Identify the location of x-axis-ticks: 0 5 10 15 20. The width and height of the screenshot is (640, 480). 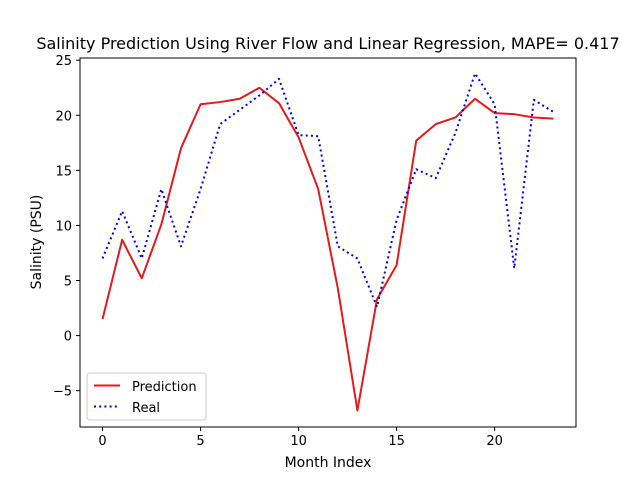
(300, 438).